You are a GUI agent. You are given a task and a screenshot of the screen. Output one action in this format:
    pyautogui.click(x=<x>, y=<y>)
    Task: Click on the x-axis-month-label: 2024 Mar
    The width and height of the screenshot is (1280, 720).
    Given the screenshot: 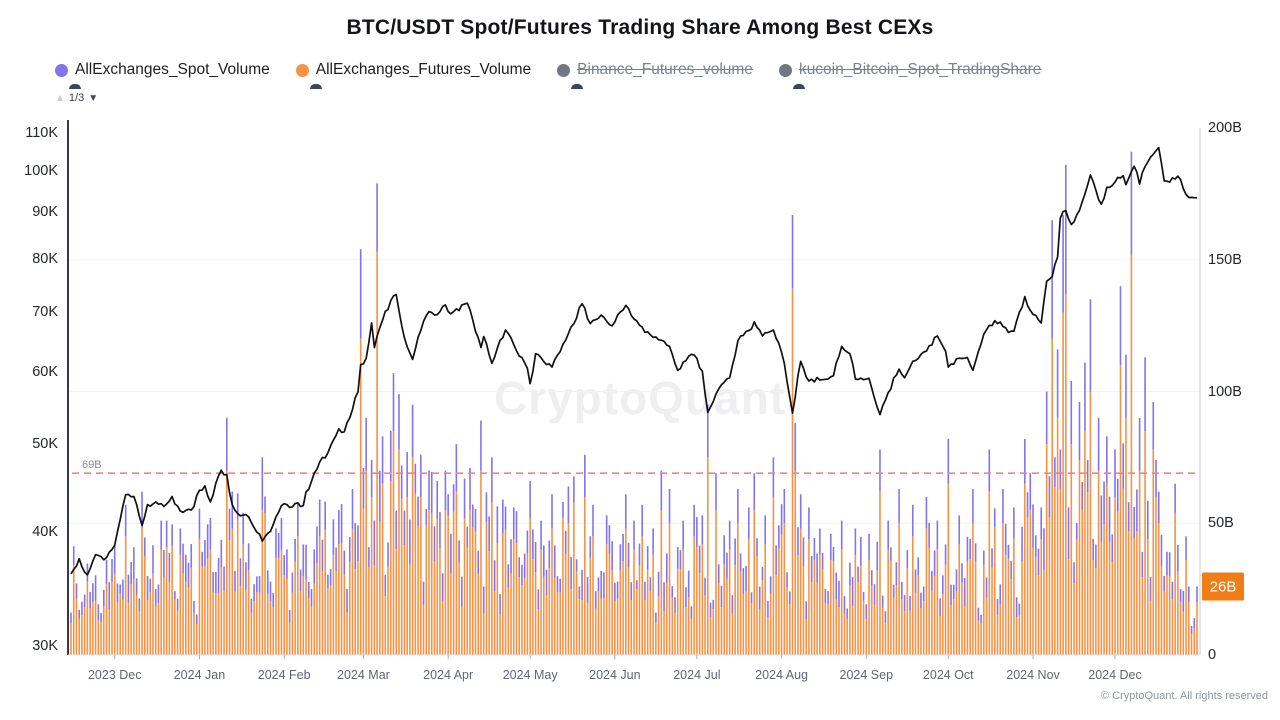 What is the action you would take?
    pyautogui.click(x=363, y=675)
    